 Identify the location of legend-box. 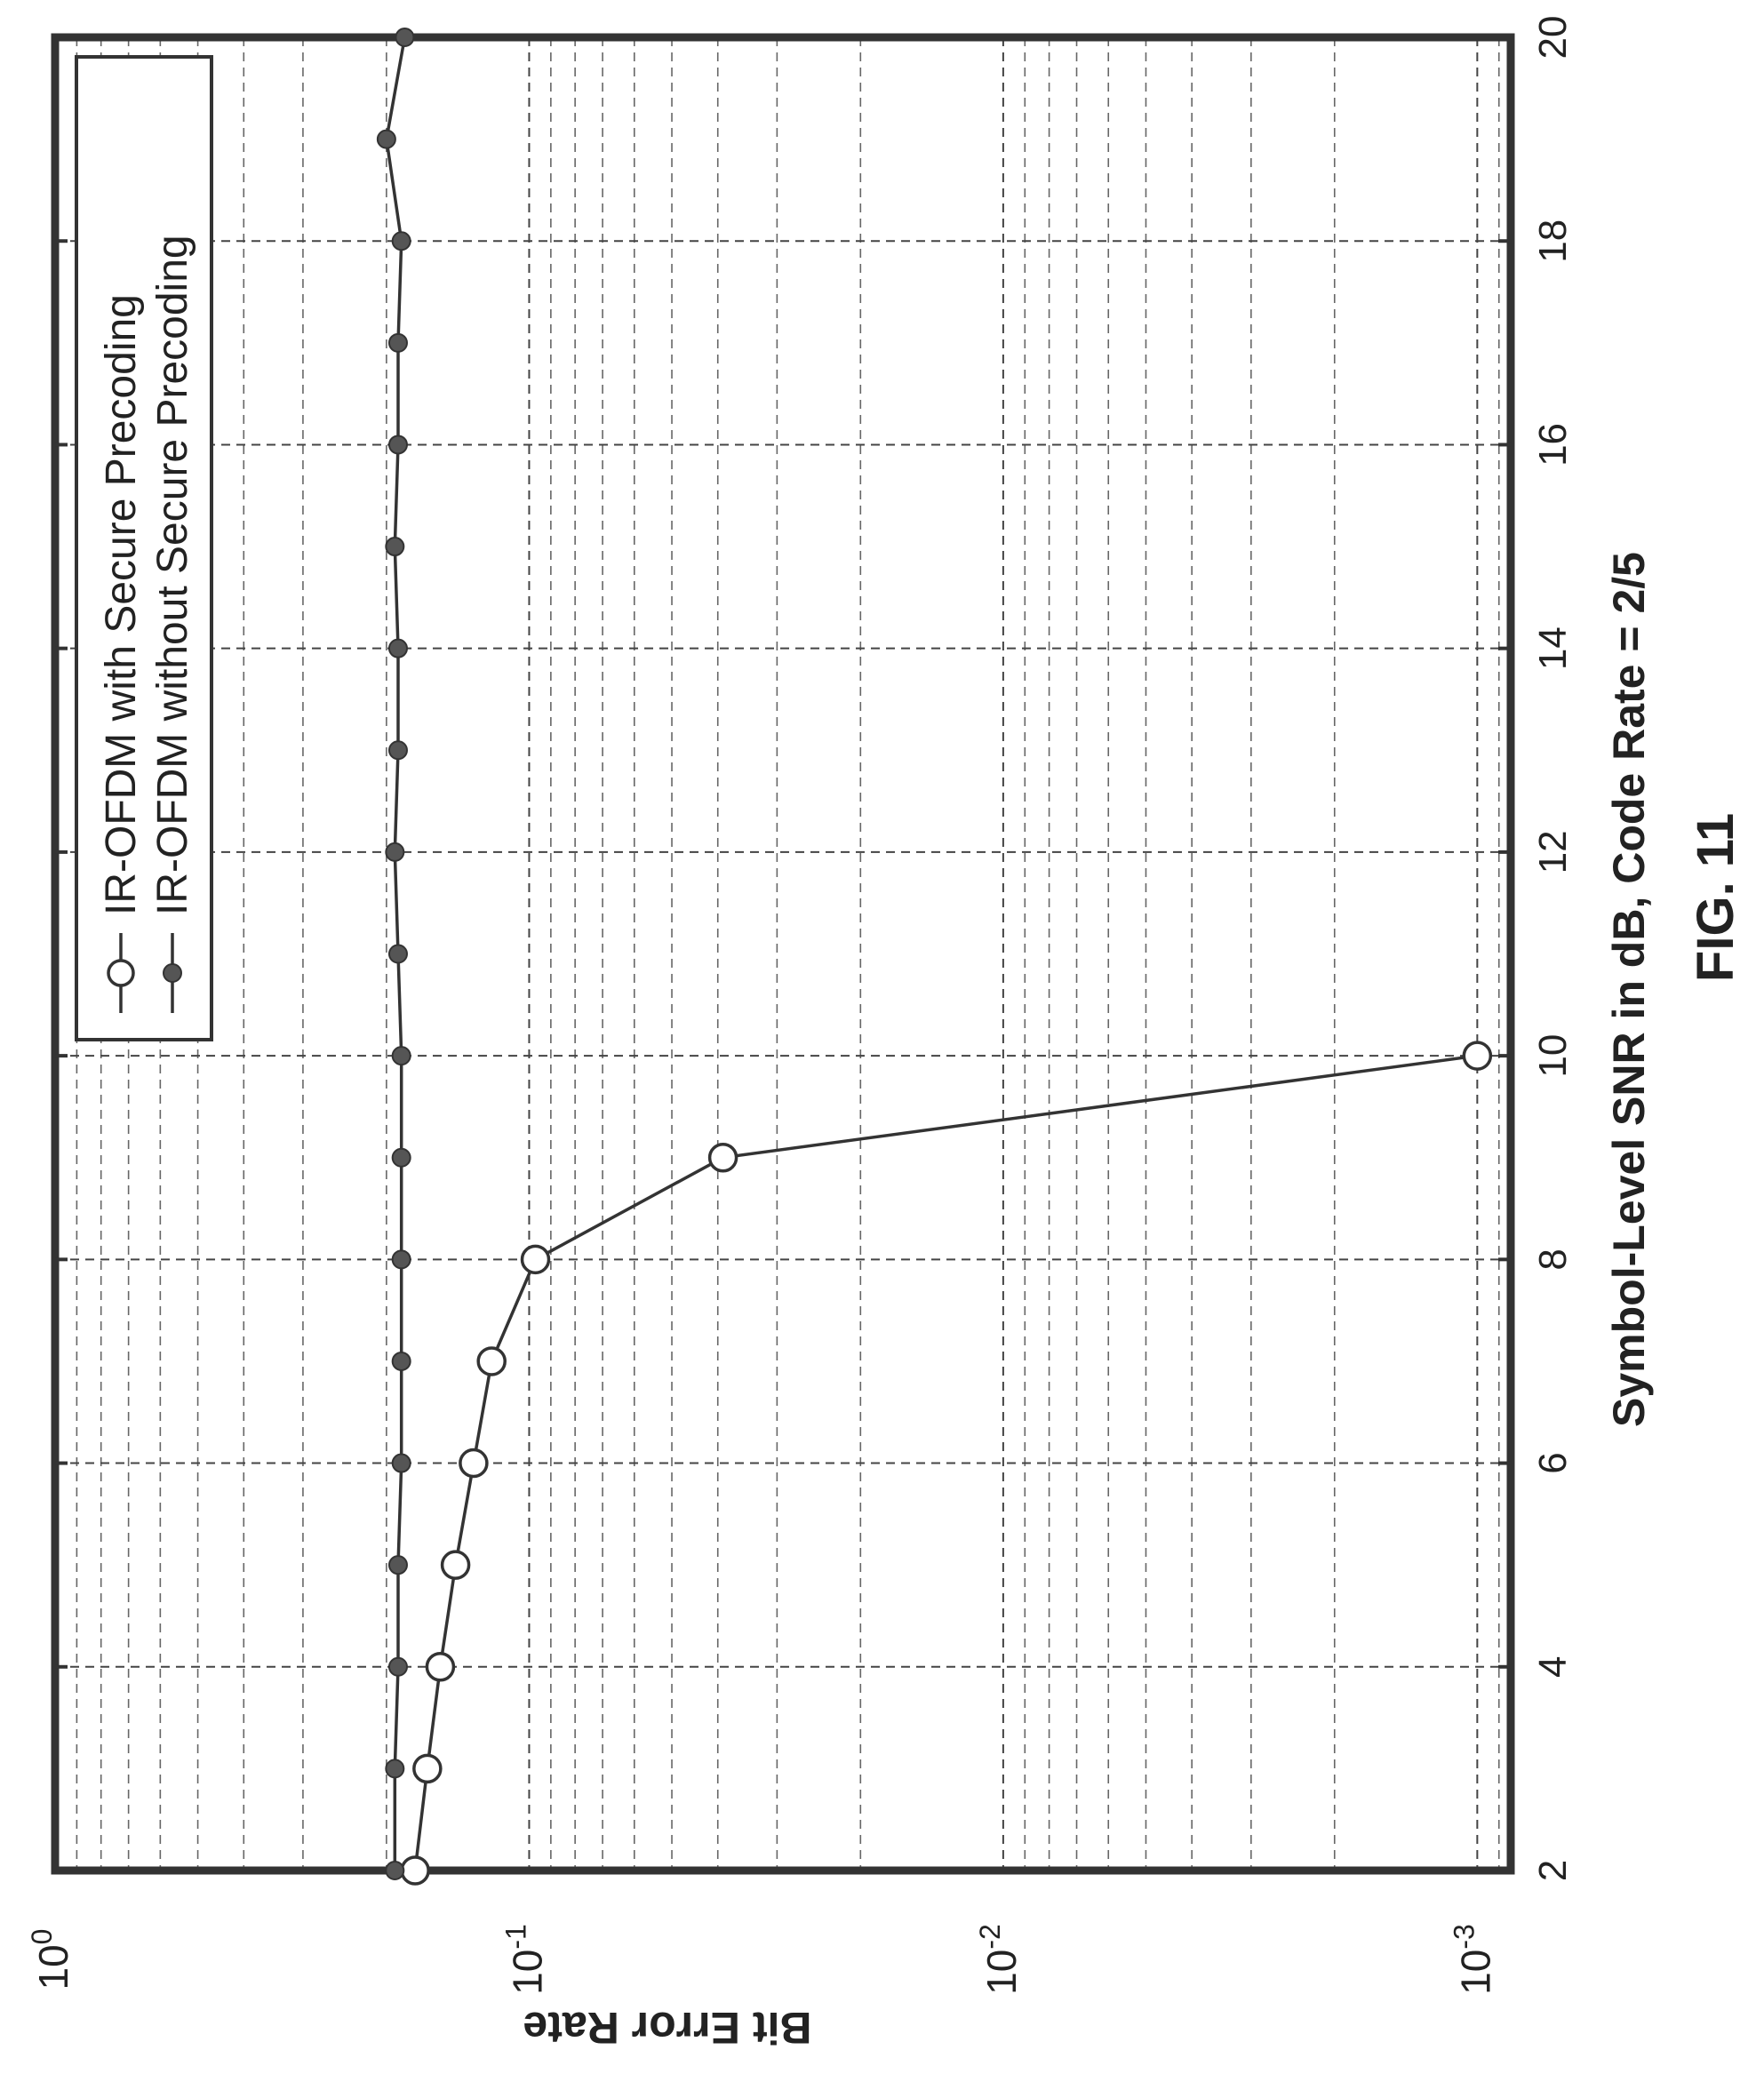
(144, 548).